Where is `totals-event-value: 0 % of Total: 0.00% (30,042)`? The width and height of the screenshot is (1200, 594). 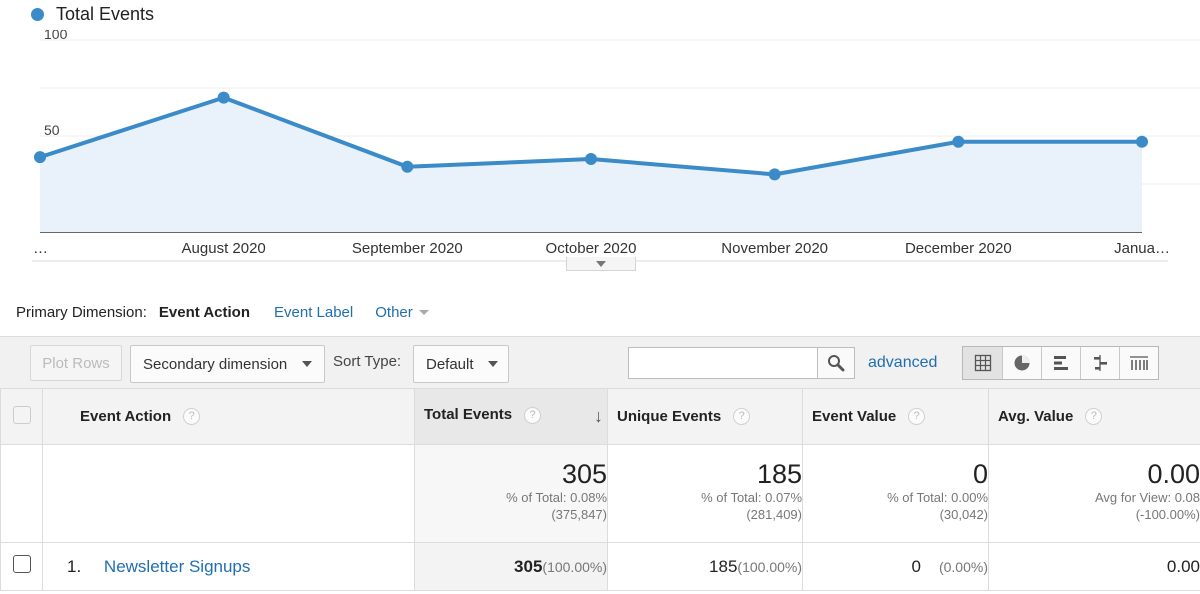
totals-event-value: 0 % of Total: 0.00% (30,042) is located at coordinates (895, 493).